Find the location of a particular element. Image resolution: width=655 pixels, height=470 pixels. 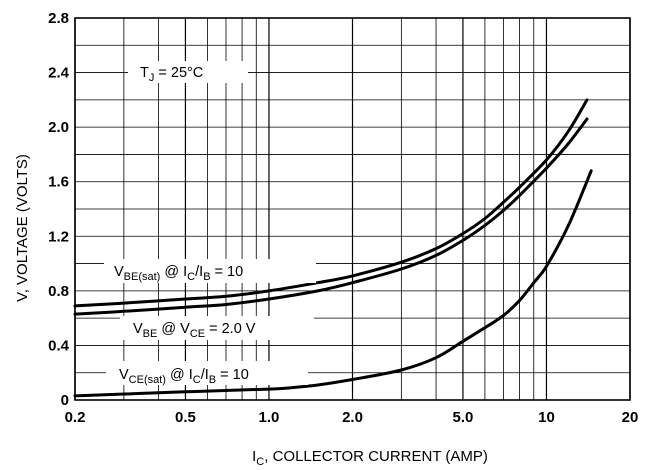

tj-annotation: TJ = 25°C is located at coordinates (171, 74).